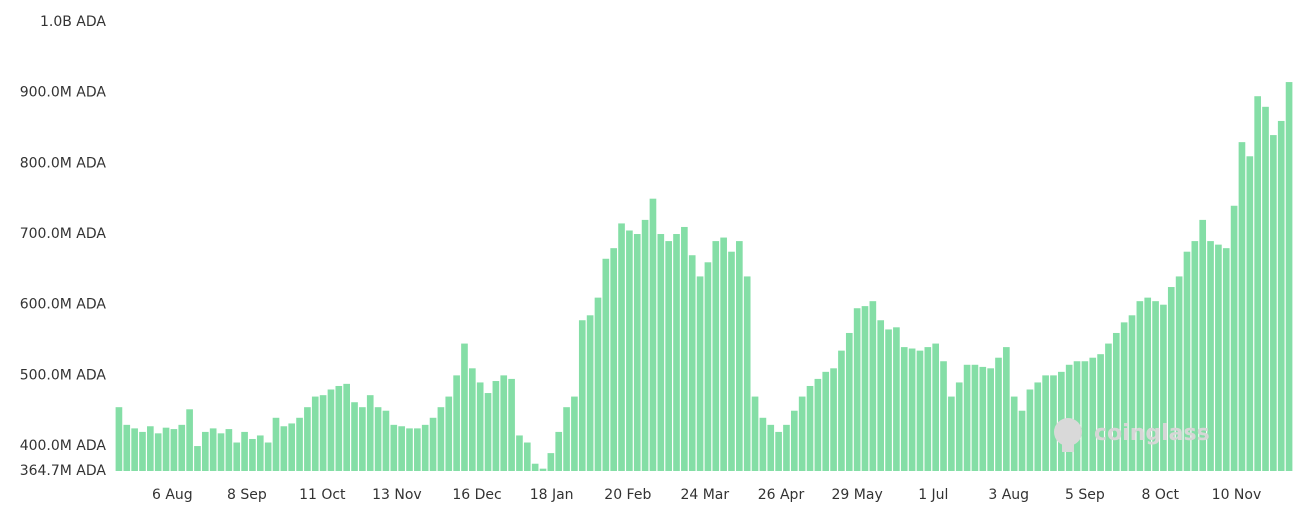  Describe the element at coordinates (781, 495) in the screenshot. I see `x-tick-label: 26 Apr` at that location.